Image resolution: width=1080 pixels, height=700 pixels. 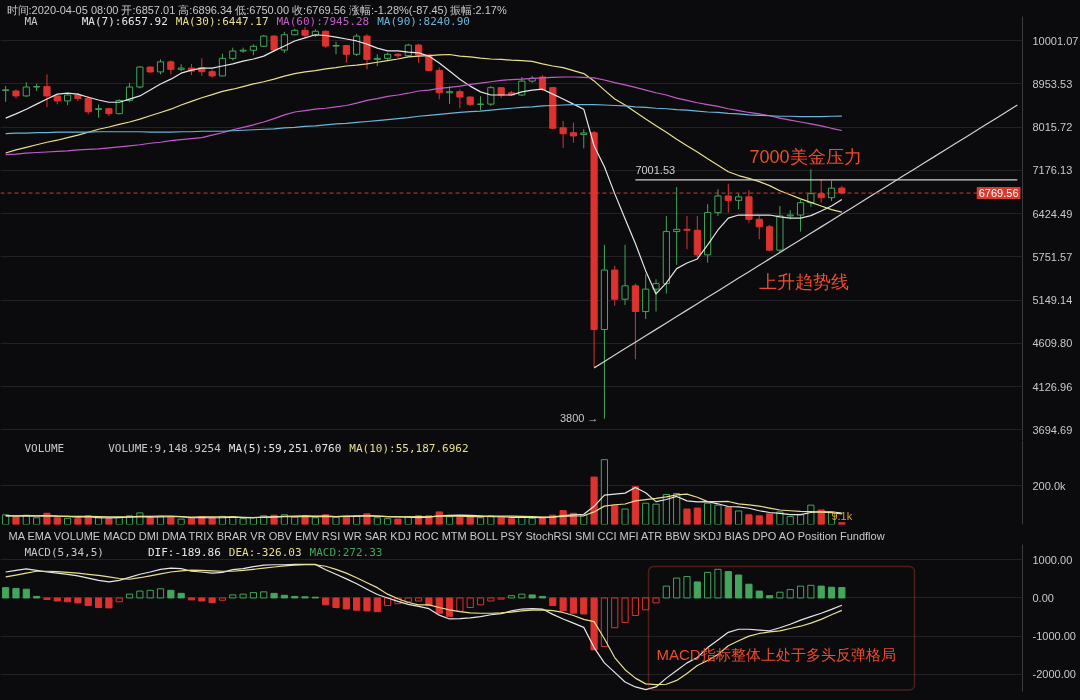 What do you see at coordinates (1052, 213) in the screenshot?
I see `y-tick-label: 6424.49` at bounding box center [1052, 213].